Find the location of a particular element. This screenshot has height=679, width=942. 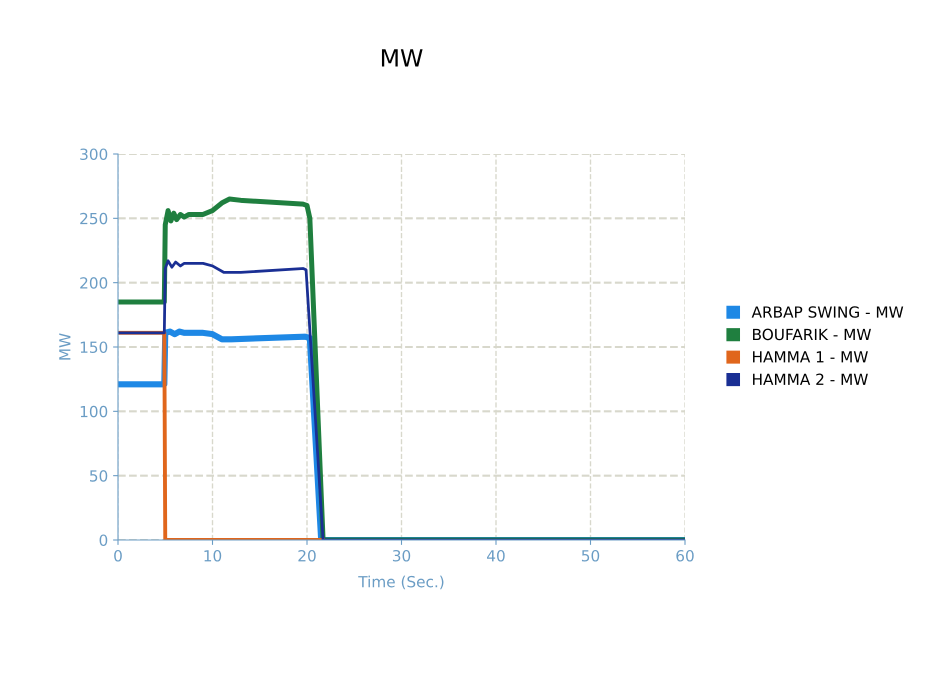

y-axis-title: MW is located at coordinates (64, 346).